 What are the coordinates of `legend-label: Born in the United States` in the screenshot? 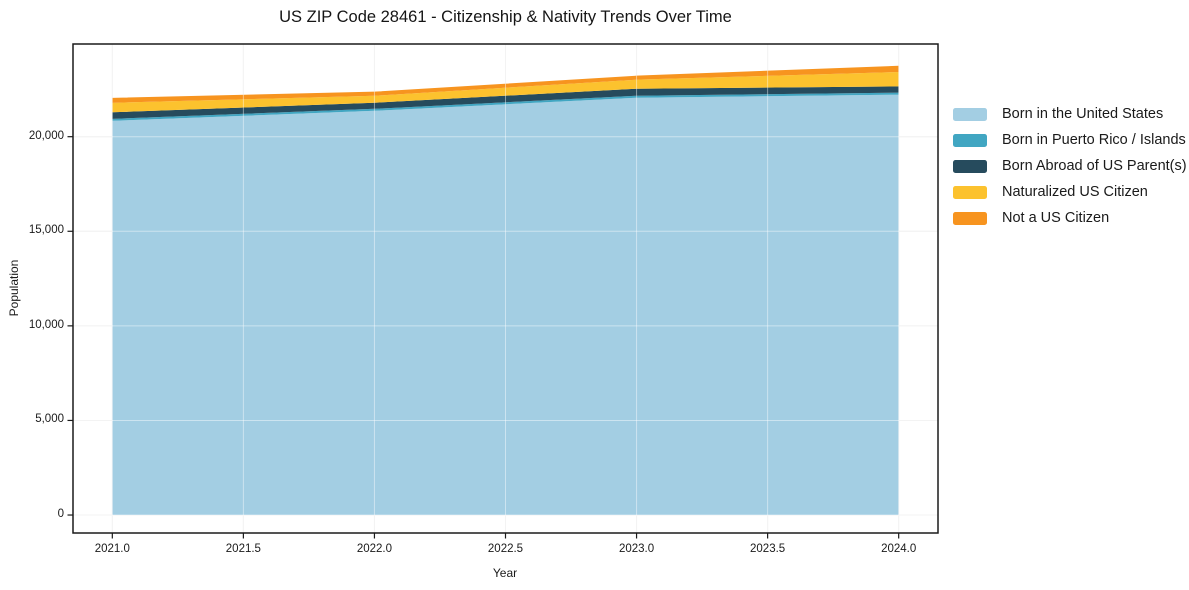 It's located at (1083, 114).